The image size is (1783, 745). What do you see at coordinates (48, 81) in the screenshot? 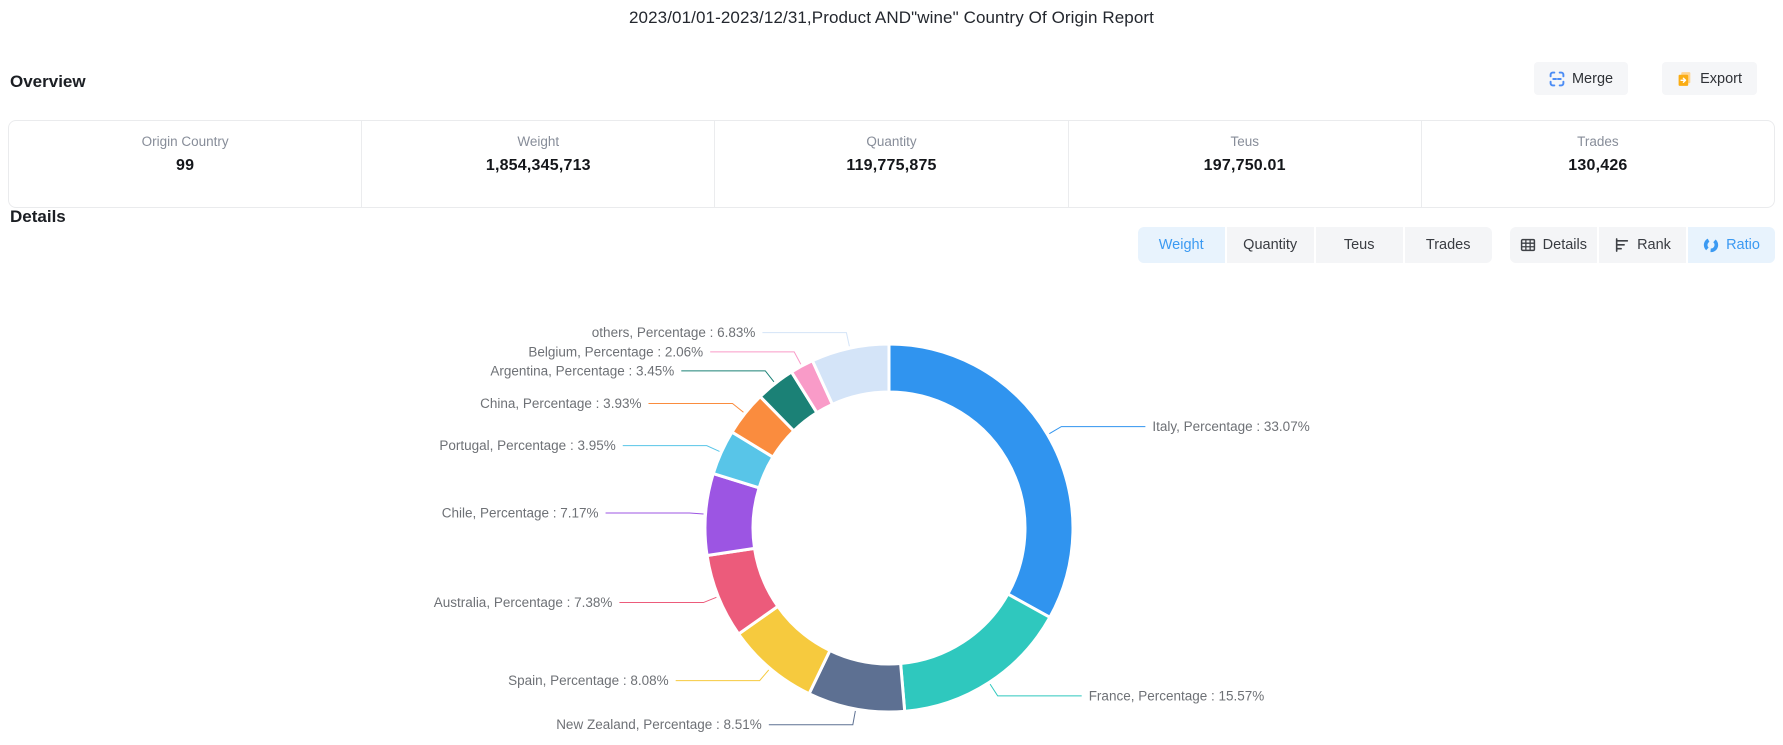
I see `overview-heading: Overview` at bounding box center [48, 81].